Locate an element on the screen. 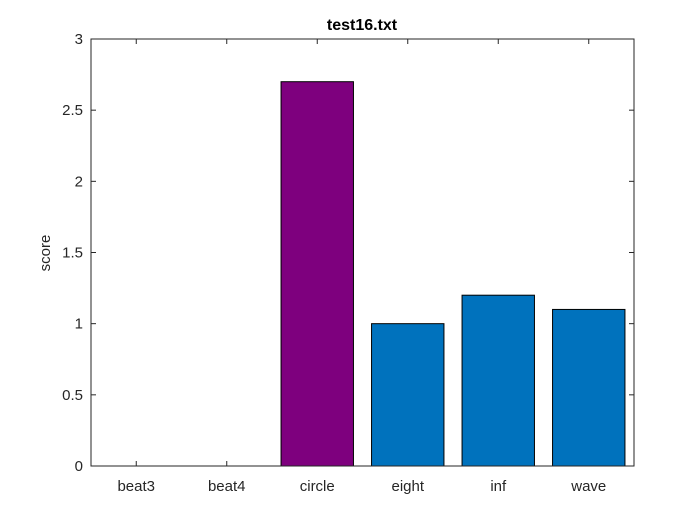 This screenshot has height=525, width=700. y-axis-label: score is located at coordinates (45, 253).